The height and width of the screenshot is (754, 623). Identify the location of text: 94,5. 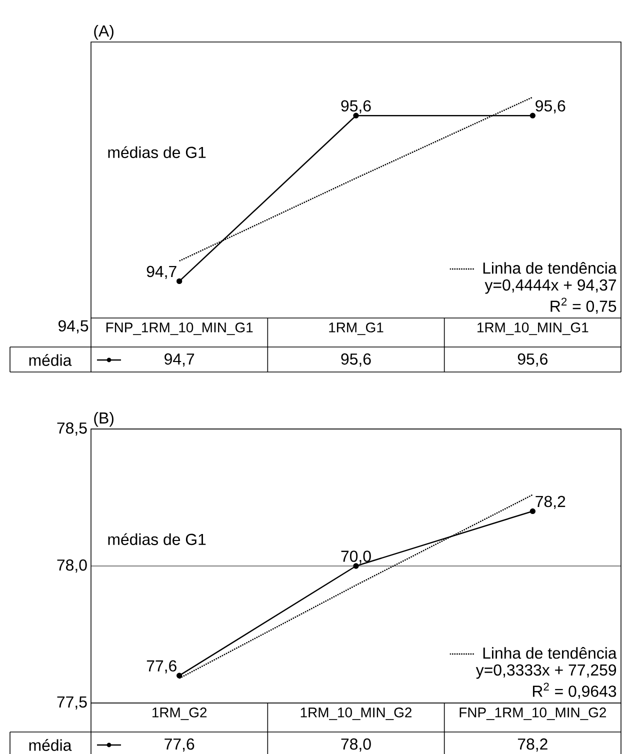
(73, 327).